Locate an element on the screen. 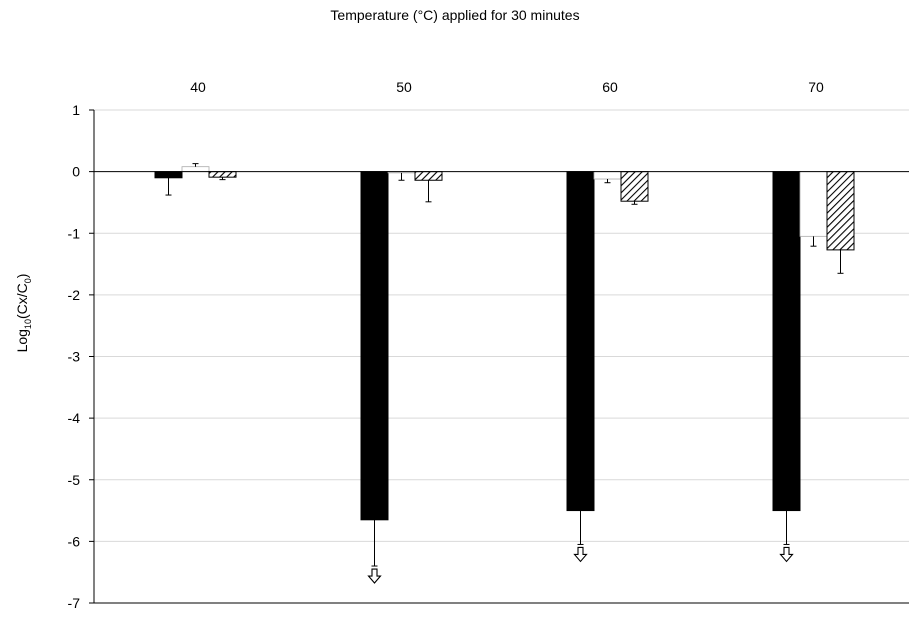  y-tick-label: -3 is located at coordinates (74, 357).